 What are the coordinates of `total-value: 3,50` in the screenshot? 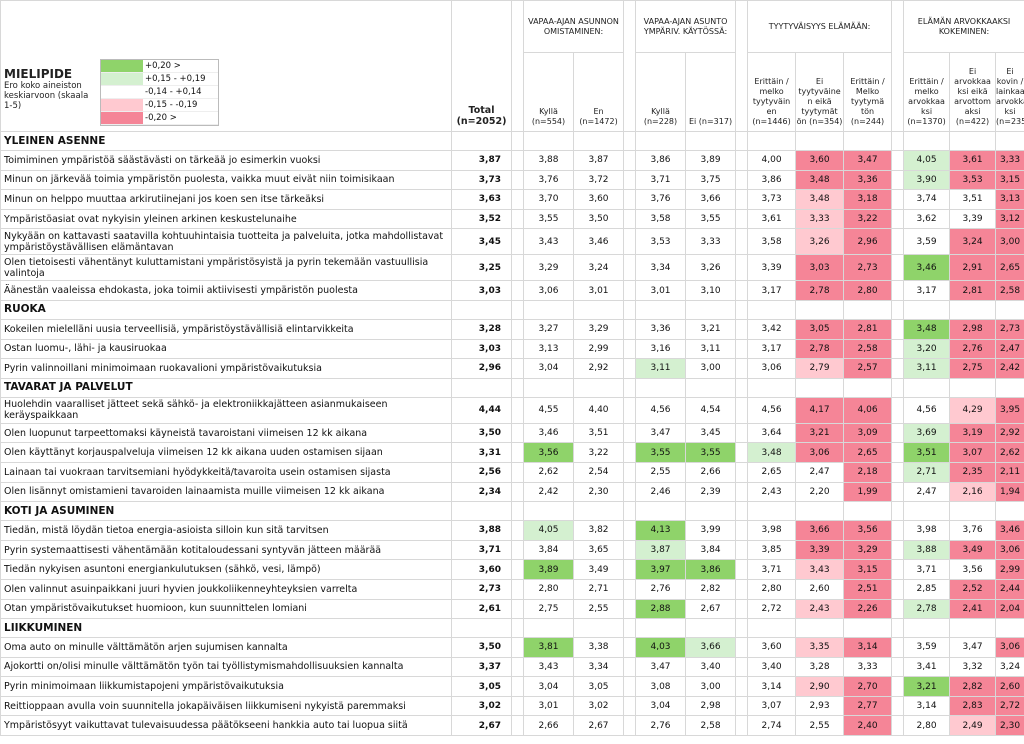 It's located at (481, 433).